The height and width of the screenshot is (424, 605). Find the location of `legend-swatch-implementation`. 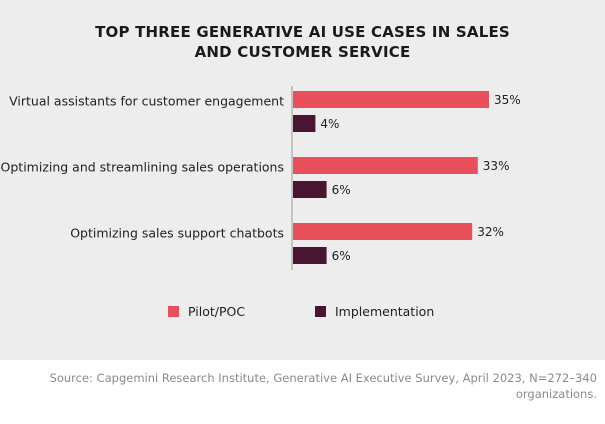

legend-swatch-implementation is located at coordinates (320, 311).